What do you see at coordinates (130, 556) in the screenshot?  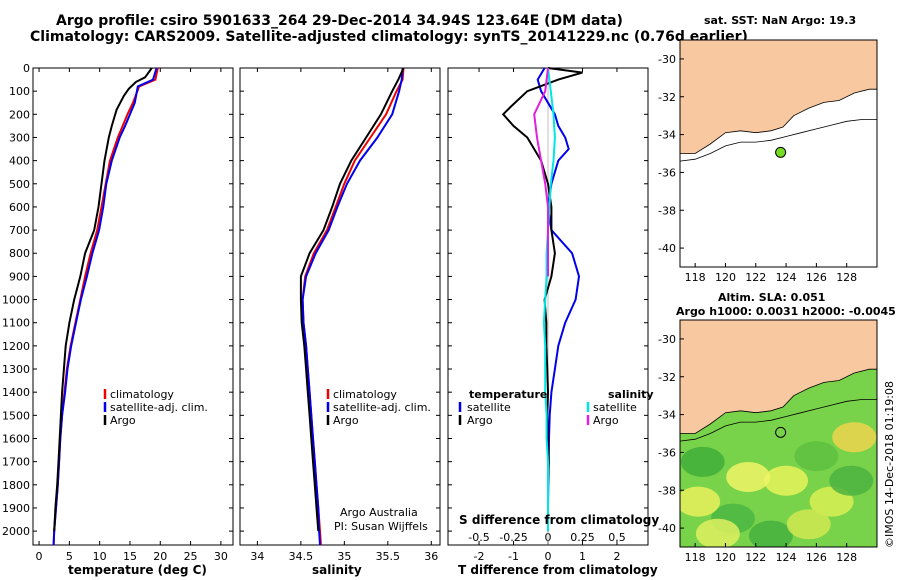 I see `temperature-xtick-label: 15` at bounding box center [130, 556].